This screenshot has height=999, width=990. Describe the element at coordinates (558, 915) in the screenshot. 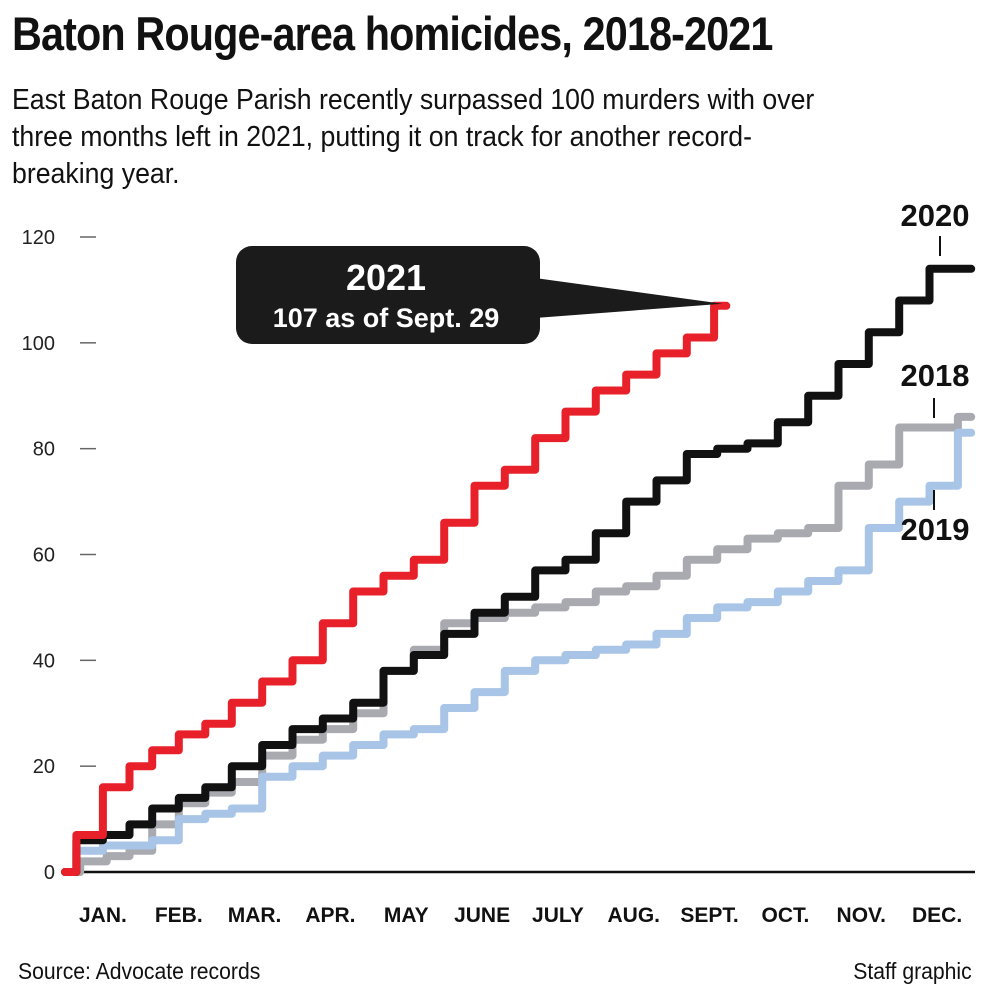

I see `x-tick-label: JULY` at that location.